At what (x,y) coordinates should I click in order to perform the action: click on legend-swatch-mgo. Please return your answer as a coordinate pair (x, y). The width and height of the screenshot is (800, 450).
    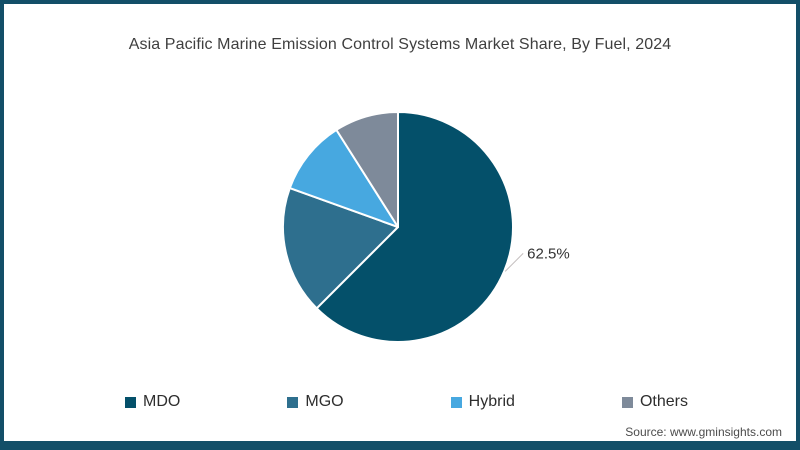
    Looking at the image, I should click on (293, 402).